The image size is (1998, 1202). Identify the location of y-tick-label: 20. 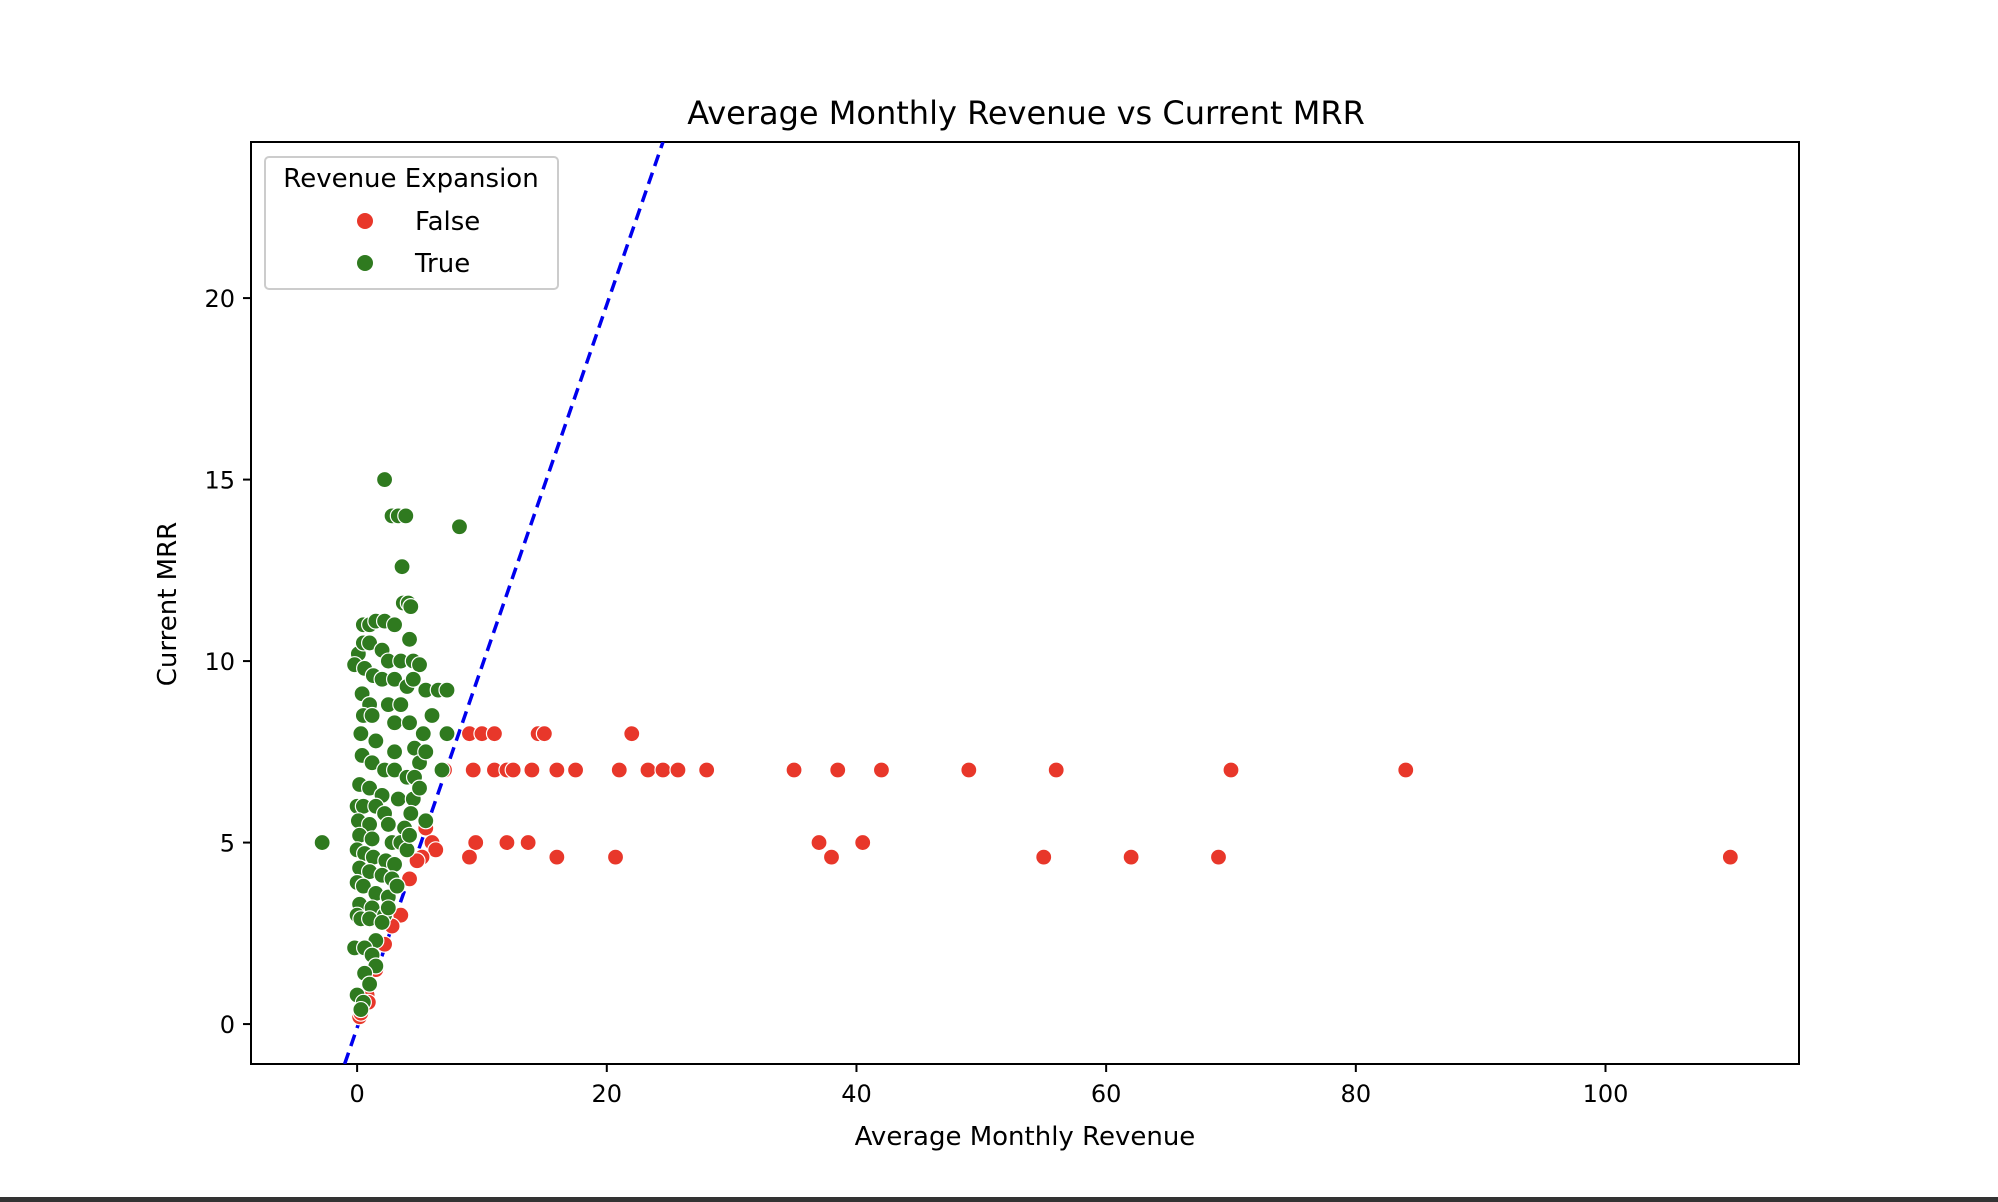
(219, 299).